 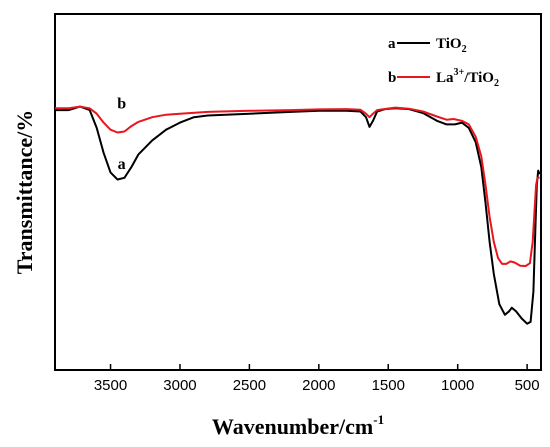 What do you see at coordinates (249, 385) in the screenshot?
I see `x-tick-label: 2500` at bounding box center [249, 385].